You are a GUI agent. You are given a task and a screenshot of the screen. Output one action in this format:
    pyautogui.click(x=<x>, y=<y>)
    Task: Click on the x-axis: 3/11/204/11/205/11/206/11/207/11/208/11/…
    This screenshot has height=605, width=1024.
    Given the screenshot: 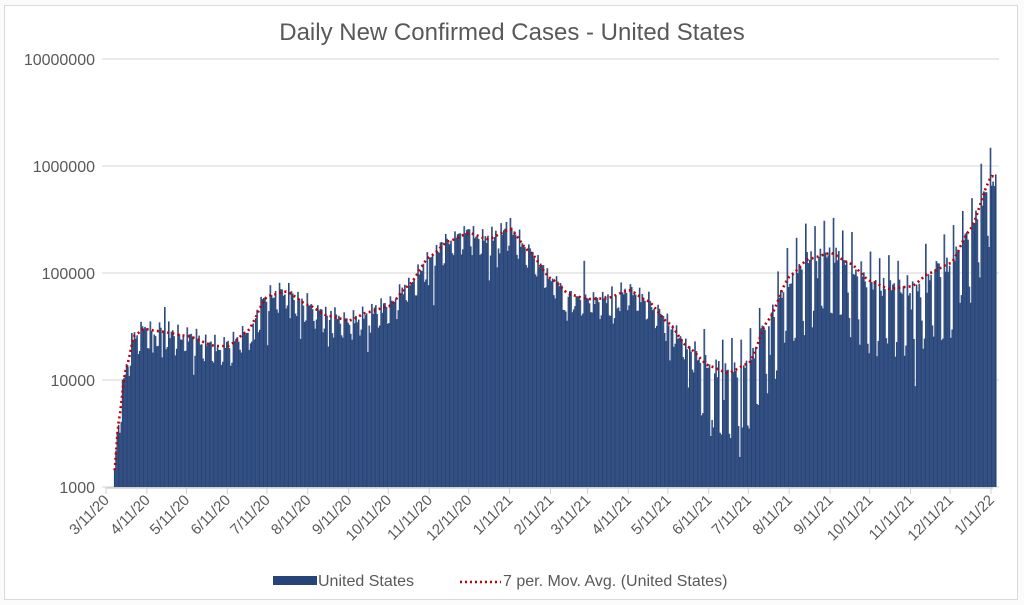 What is the action you would take?
    pyautogui.click(x=532, y=515)
    